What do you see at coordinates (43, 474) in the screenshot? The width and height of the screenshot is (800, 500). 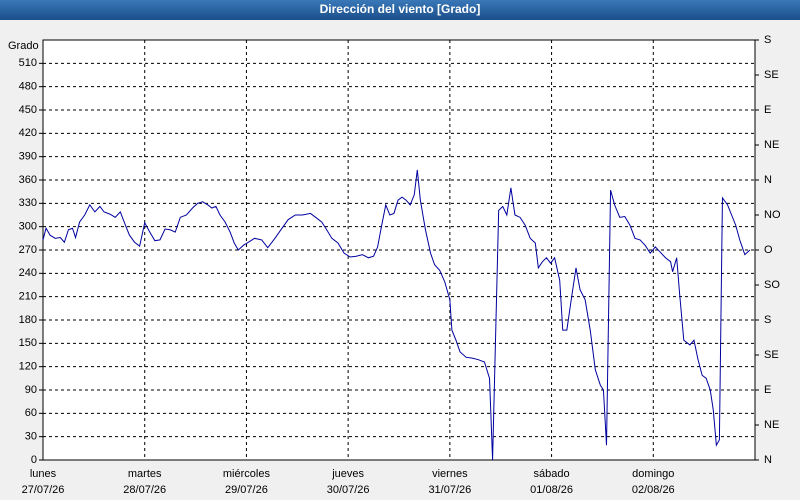 I see `x-tick-label: lunes` at bounding box center [43, 474].